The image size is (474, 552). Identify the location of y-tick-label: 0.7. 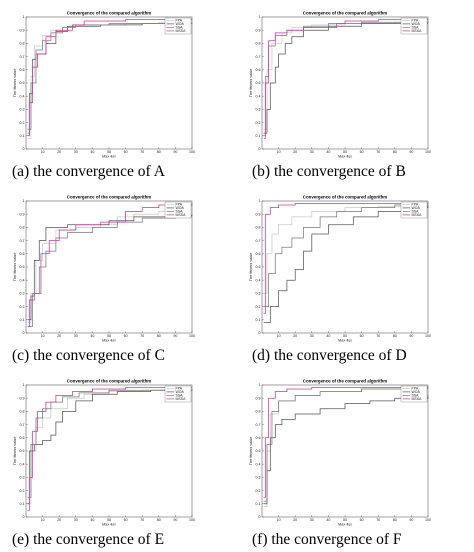
(22, 241).